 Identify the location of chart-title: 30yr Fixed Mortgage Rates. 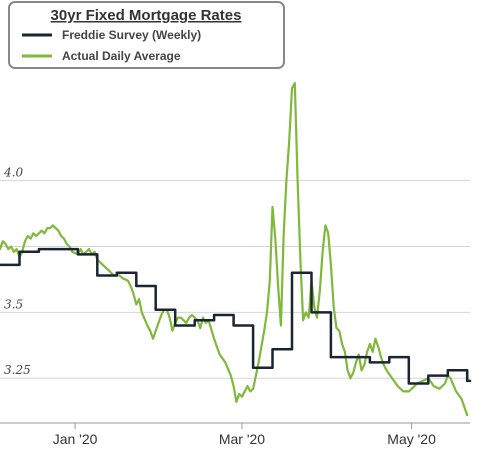
(146, 15).